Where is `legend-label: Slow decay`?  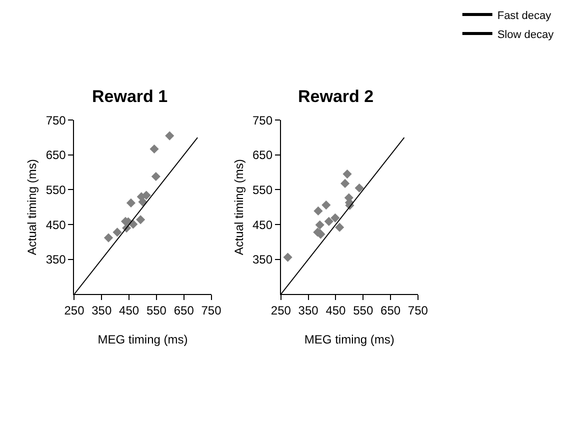
legend-label: Slow decay is located at coordinates (525, 34).